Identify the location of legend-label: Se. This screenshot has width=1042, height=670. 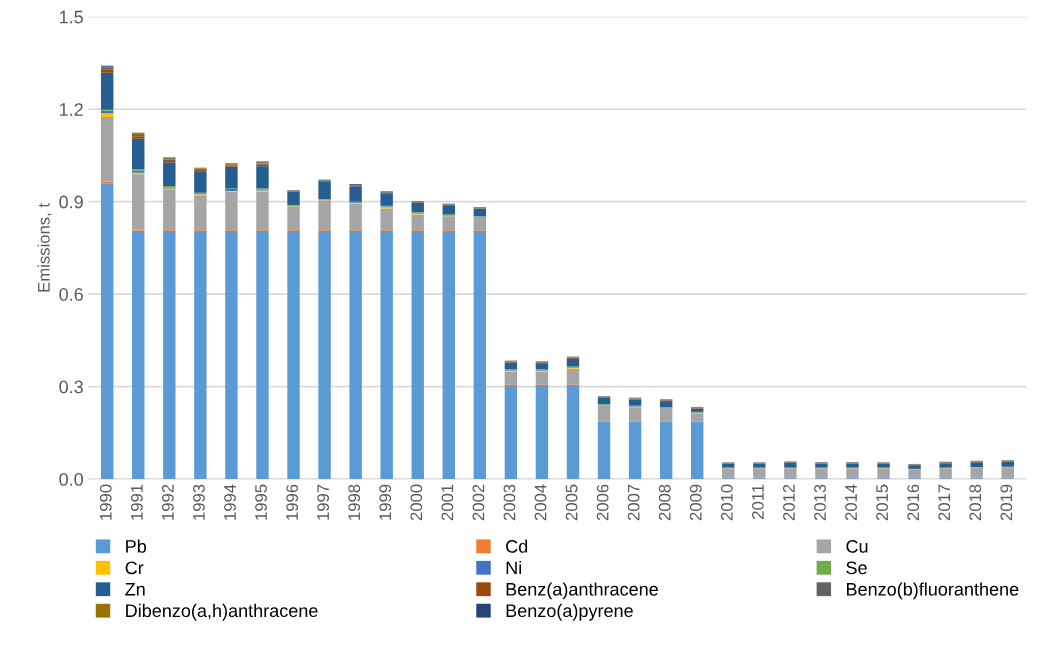
(856, 568).